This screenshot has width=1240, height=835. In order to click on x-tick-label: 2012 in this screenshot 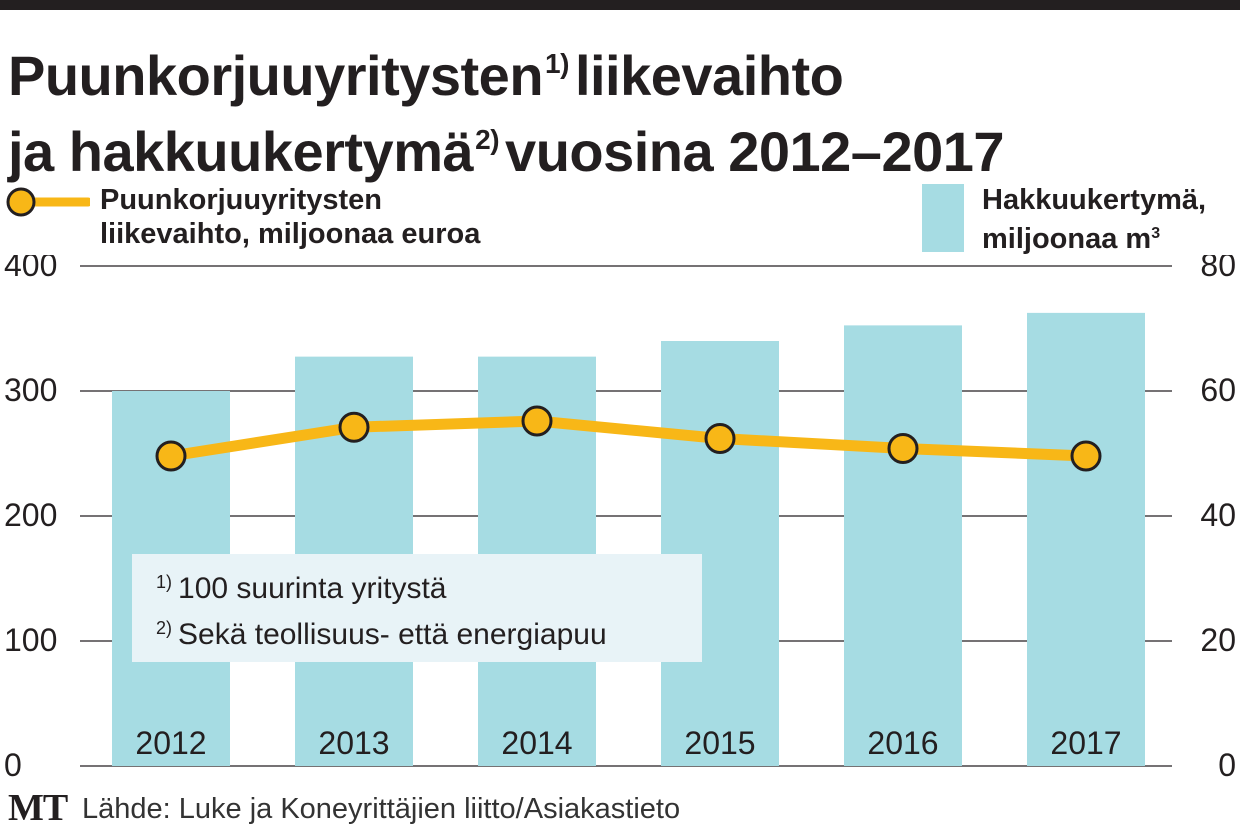, I will do `click(170, 743)`.